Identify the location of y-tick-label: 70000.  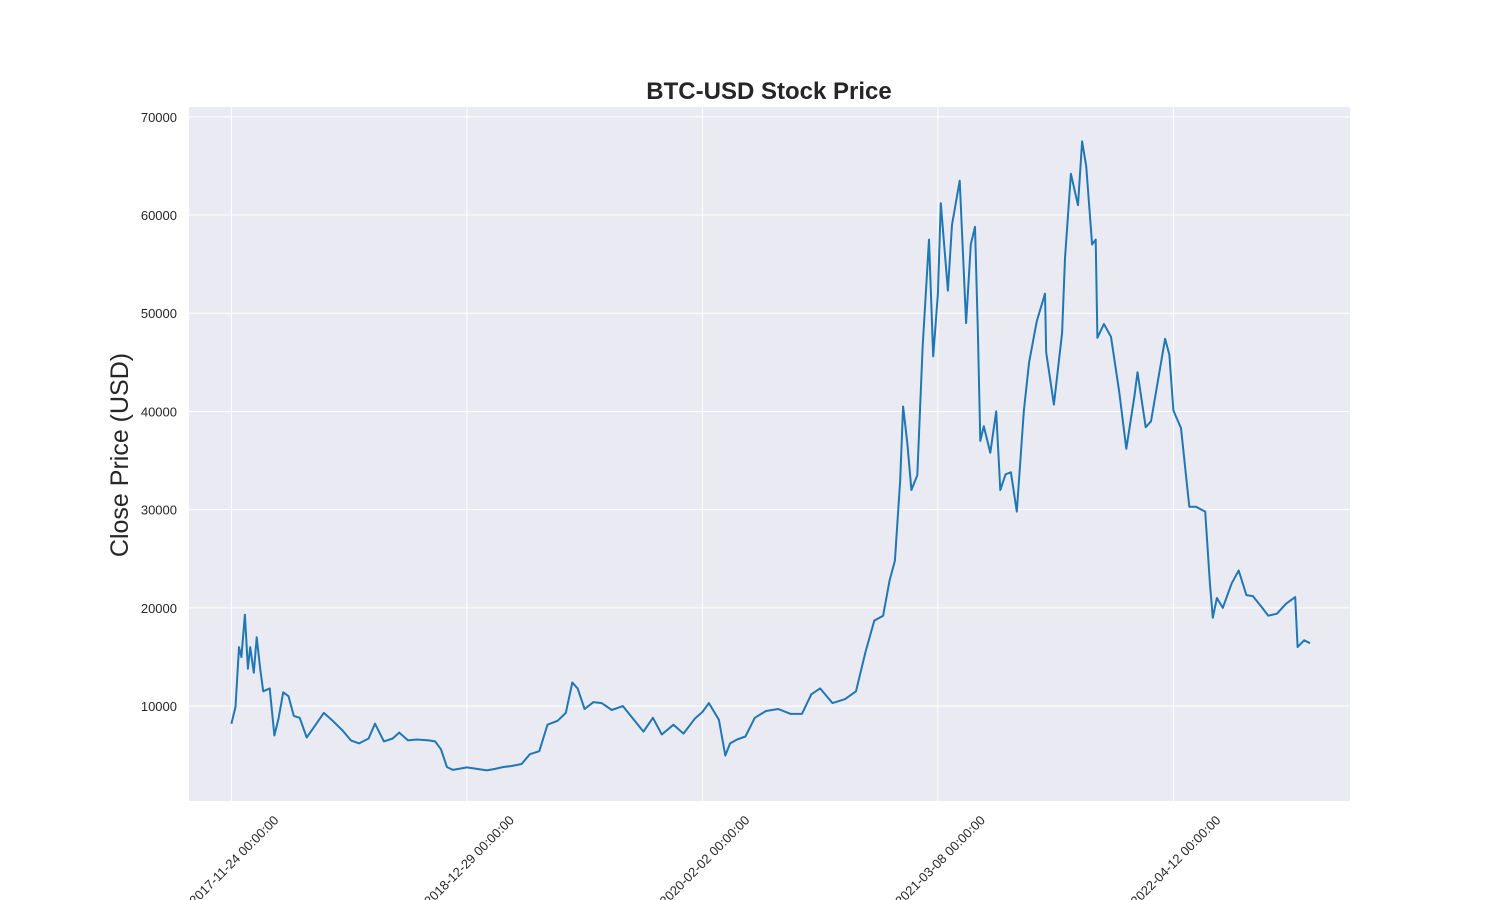
(159, 117).